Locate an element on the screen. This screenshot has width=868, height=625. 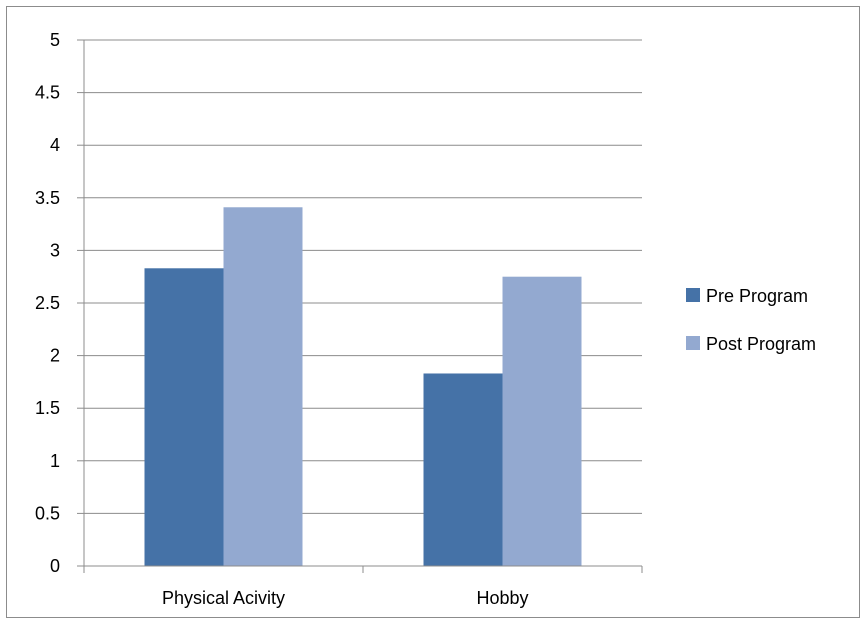
x-category-label: Hobby is located at coordinates (502, 598).